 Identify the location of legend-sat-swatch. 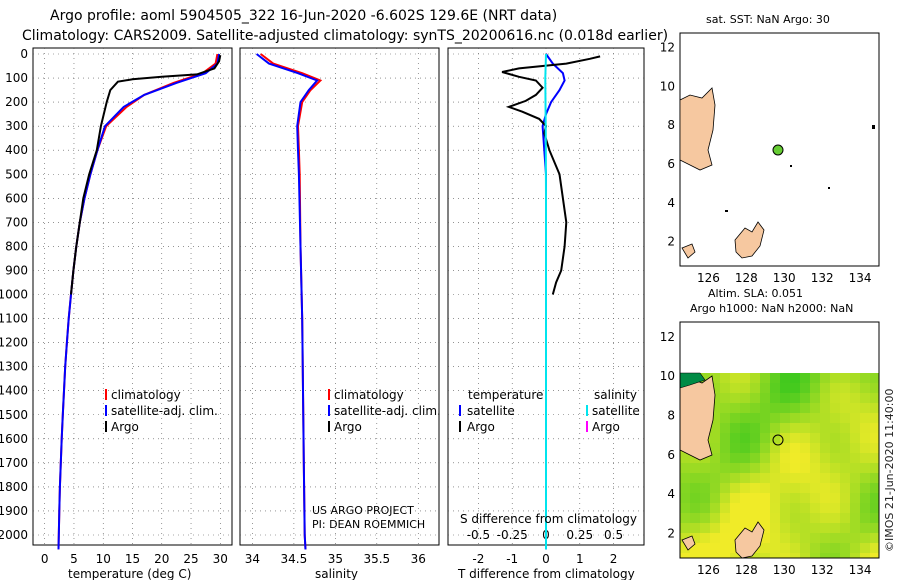
(329, 410).